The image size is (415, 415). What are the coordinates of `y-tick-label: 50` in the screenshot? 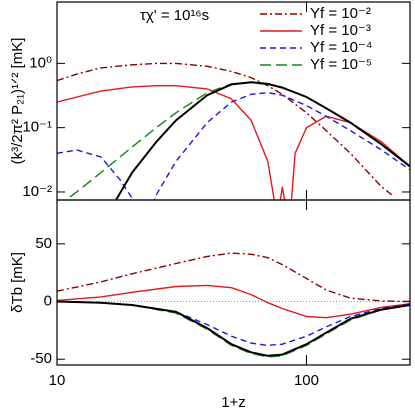 It's located at (43, 243).